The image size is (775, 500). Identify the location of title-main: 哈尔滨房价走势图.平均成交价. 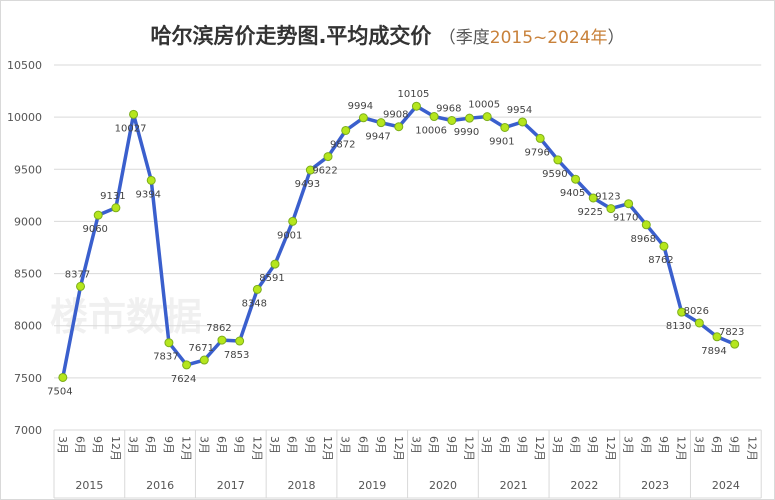
(291, 36).